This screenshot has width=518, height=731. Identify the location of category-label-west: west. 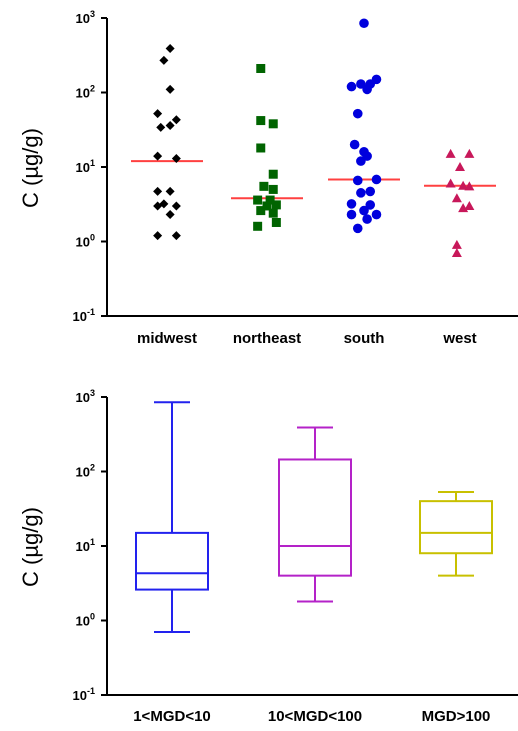
(459, 338).